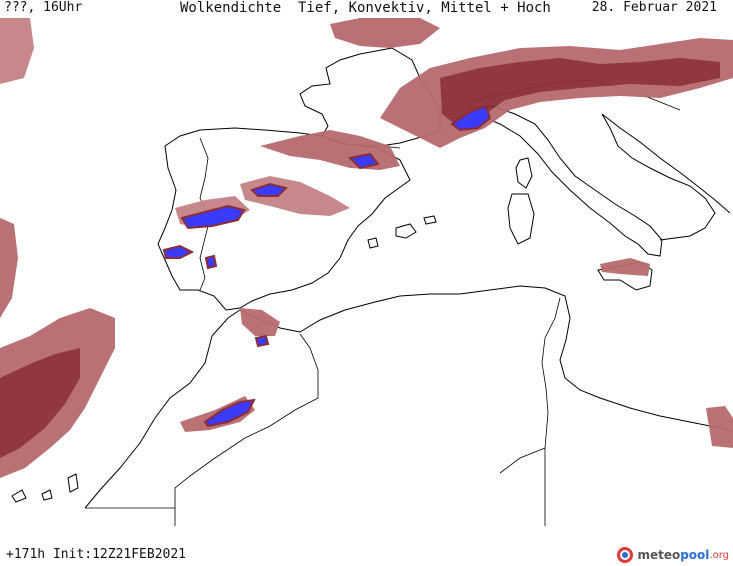 The height and width of the screenshot is (566, 733). Describe the element at coordinates (246, 429) in the screenshot. I see `border-morocco-algeria` at that location.